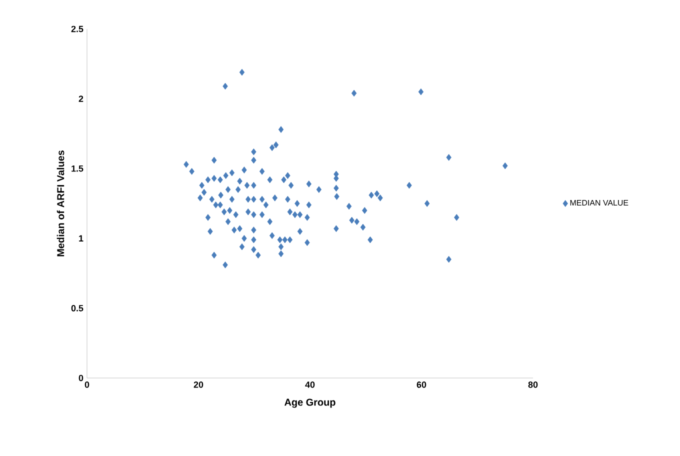 This screenshot has height=456, width=680. I want to click on y-tick-label: 1.5, so click(78, 168).